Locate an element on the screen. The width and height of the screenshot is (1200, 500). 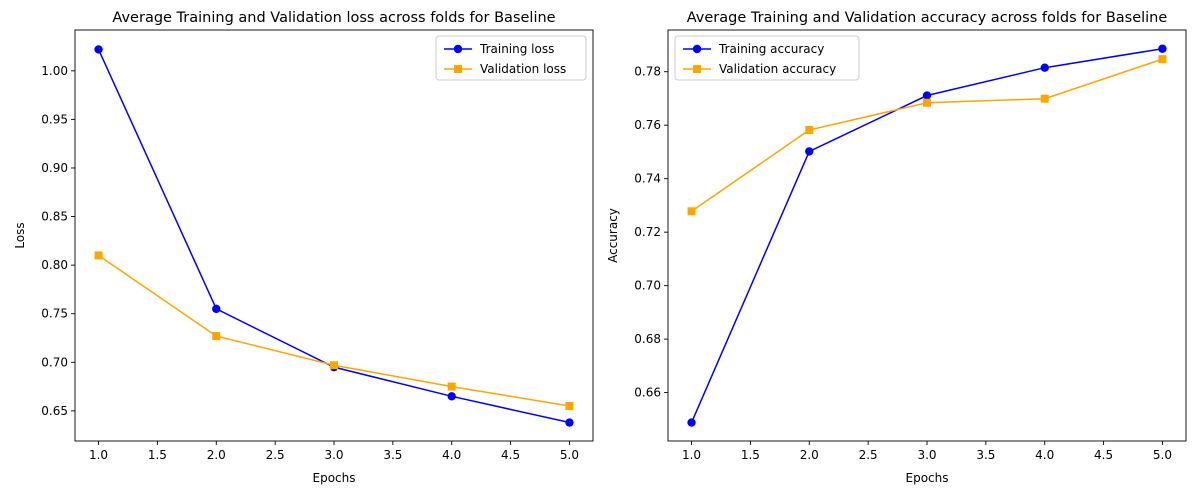
y-tick-label: 0.85 is located at coordinates (54, 217).